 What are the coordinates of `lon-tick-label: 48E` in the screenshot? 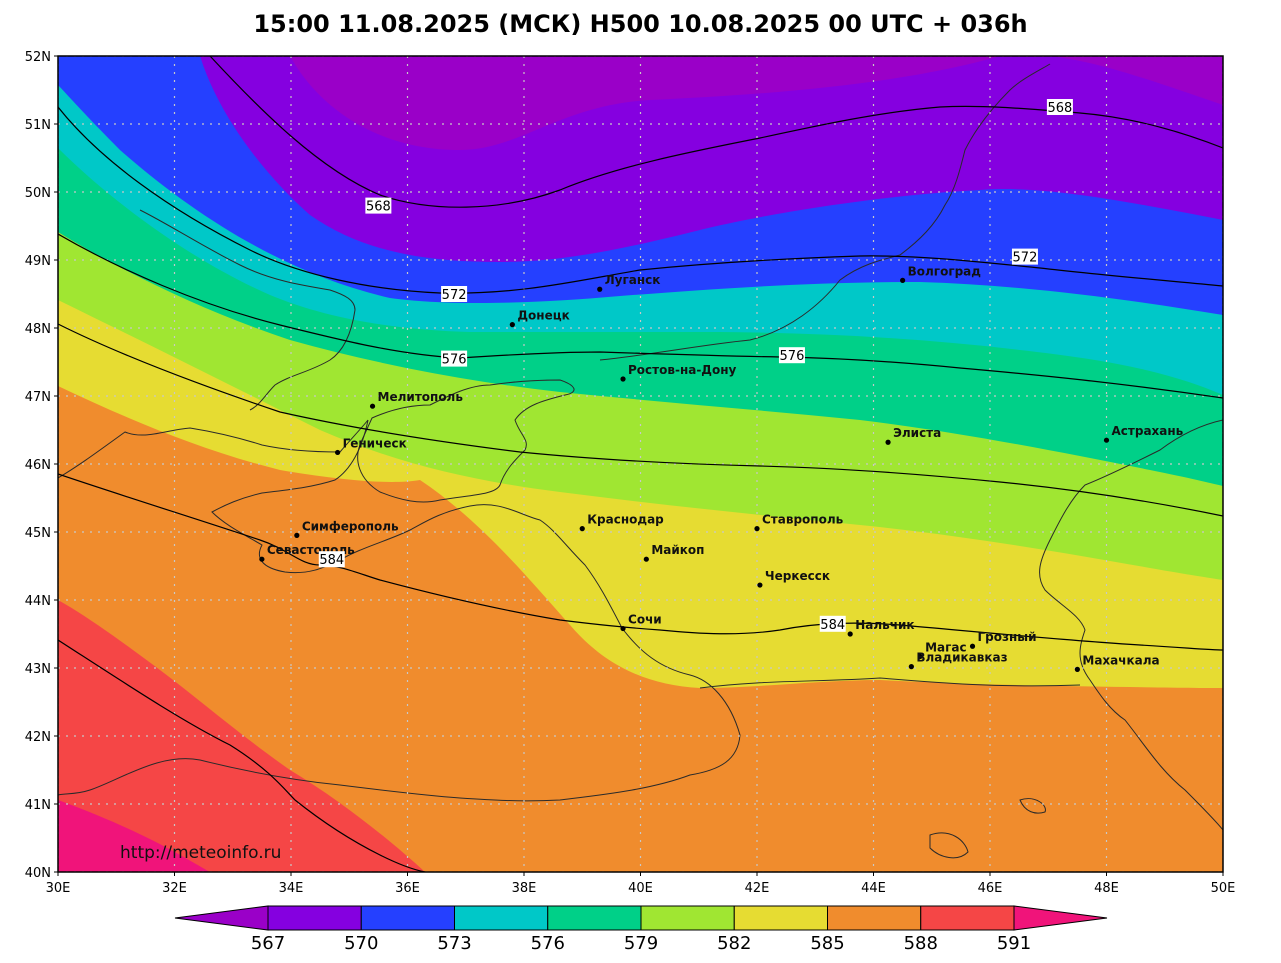 It's located at (1106, 888).